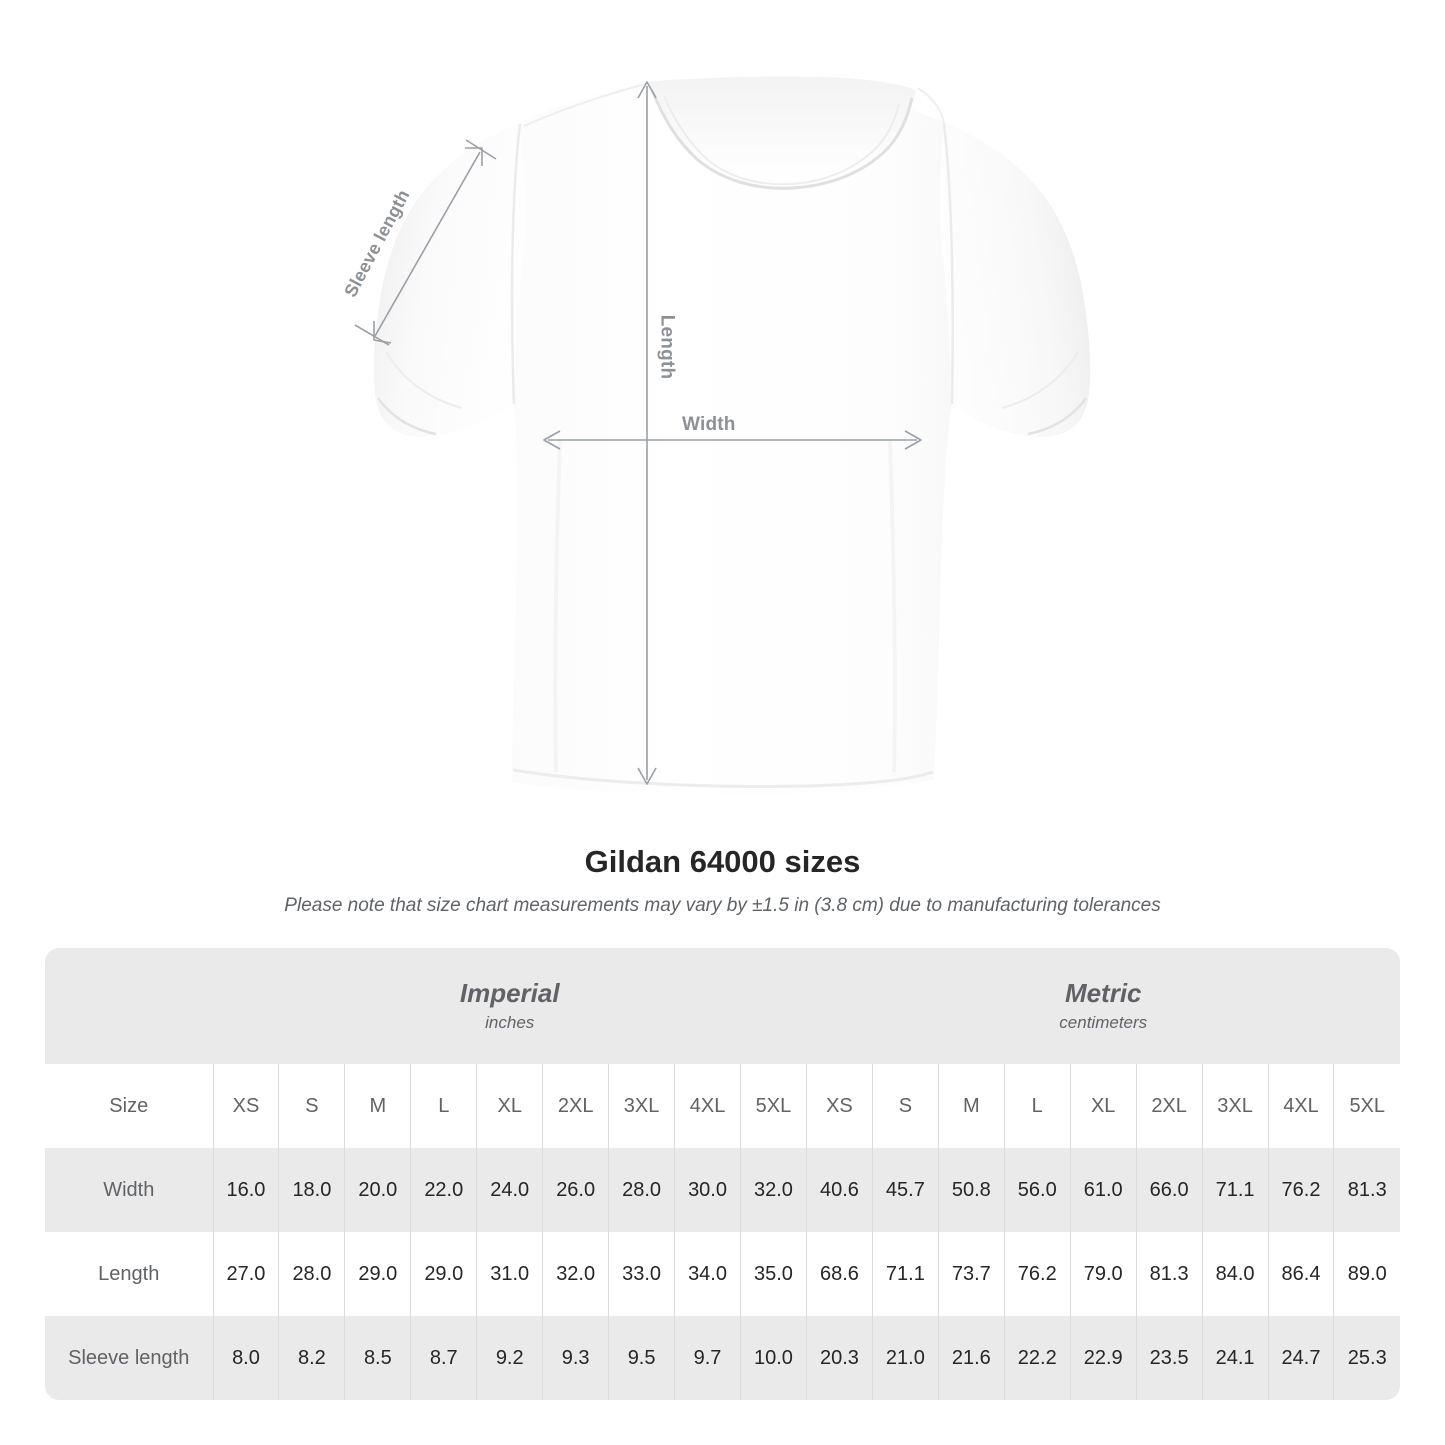  What do you see at coordinates (1103, 1106) in the screenshot?
I see `size-header-cell-metric-xl: XL` at bounding box center [1103, 1106].